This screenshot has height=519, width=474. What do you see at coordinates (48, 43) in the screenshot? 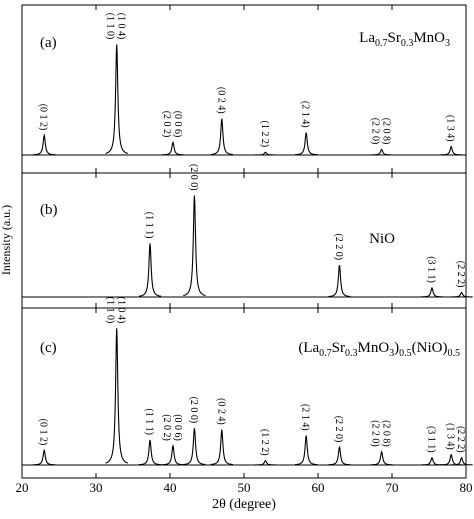
I see `panel-label: (a)` at bounding box center [48, 43].